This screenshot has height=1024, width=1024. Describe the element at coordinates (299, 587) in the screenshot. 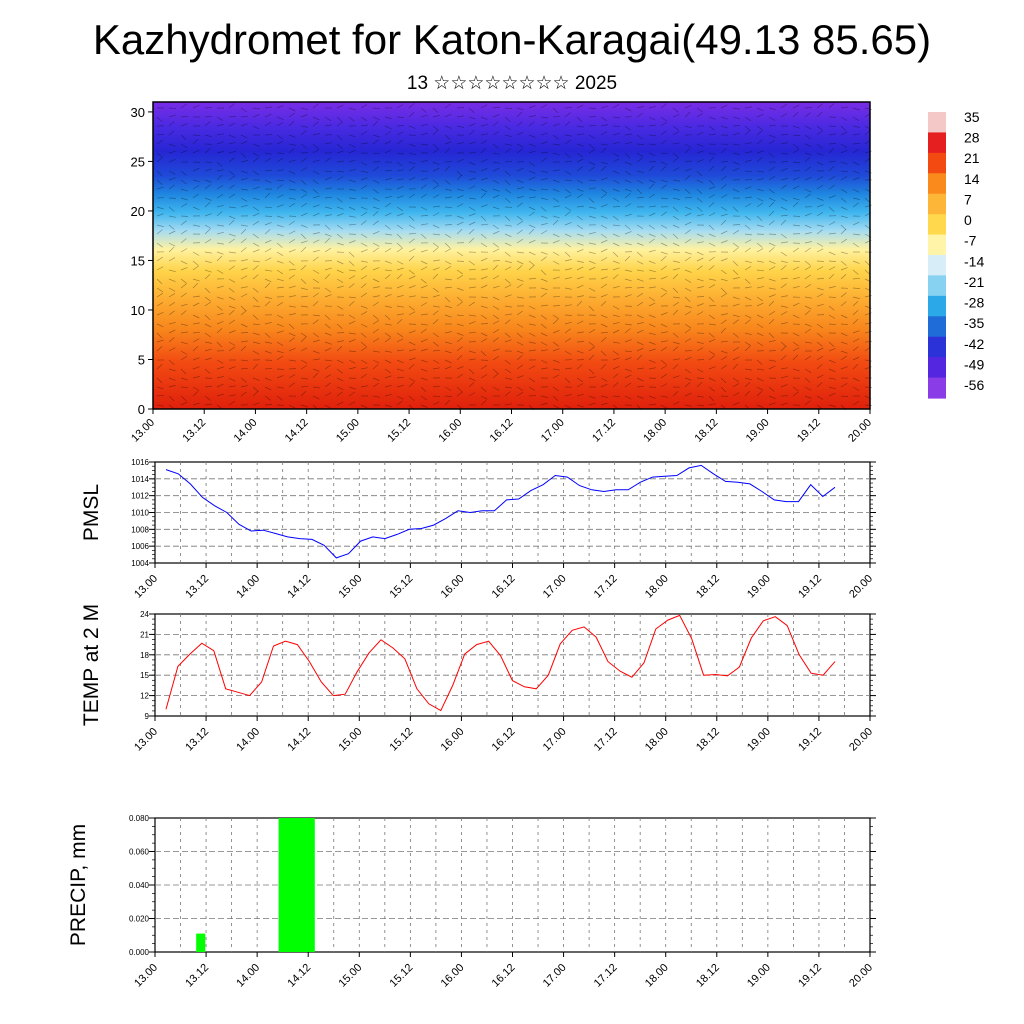

I see `x-tick-label: 14.12` at that location.